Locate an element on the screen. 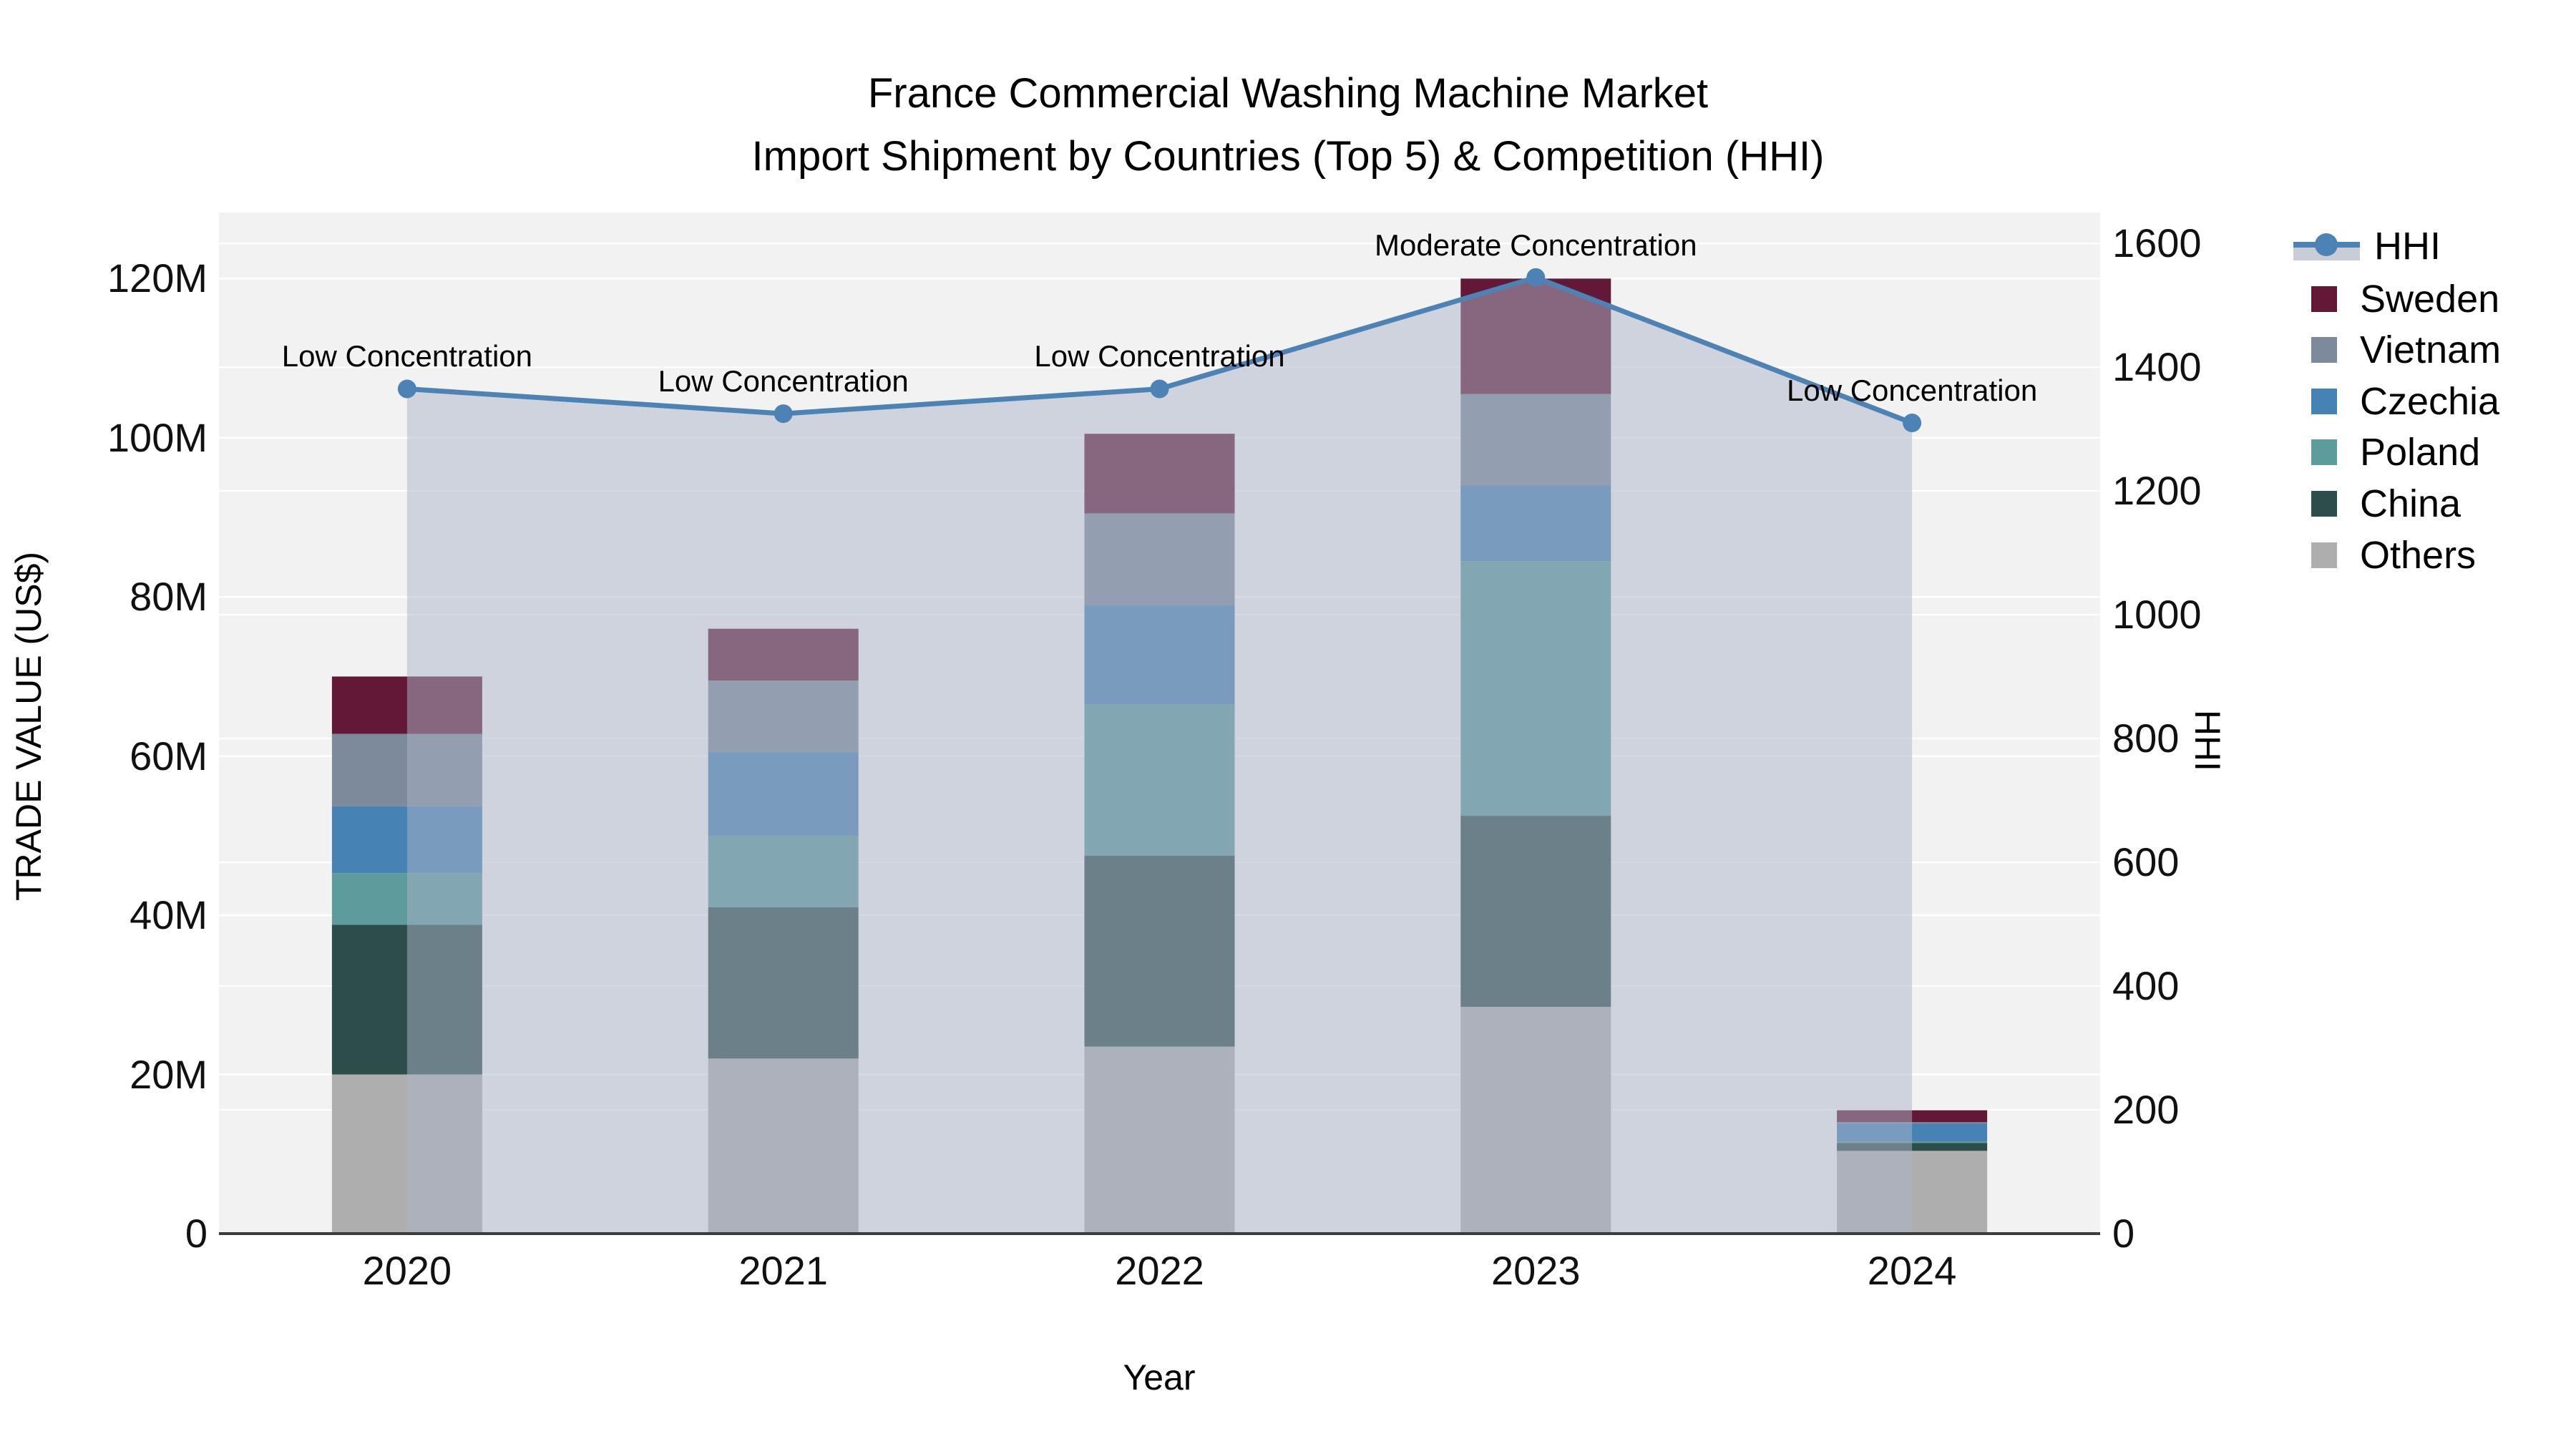 The height and width of the screenshot is (1449, 2576). y-tick-80M: 80M is located at coordinates (169, 597).